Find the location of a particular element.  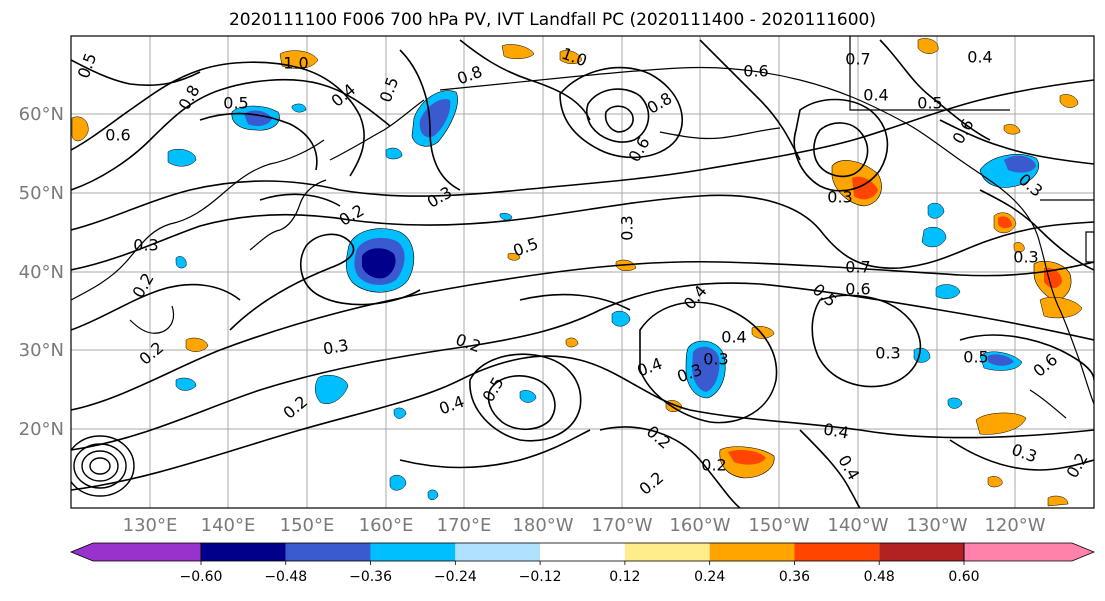

colorbar-tick-label: −0.48 is located at coordinates (285, 577).